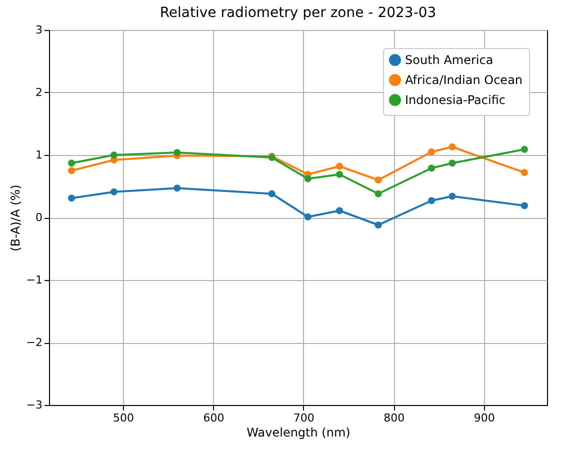 The height and width of the screenshot is (451, 565). I want to click on y-tick-label: −3, so click(34, 405).